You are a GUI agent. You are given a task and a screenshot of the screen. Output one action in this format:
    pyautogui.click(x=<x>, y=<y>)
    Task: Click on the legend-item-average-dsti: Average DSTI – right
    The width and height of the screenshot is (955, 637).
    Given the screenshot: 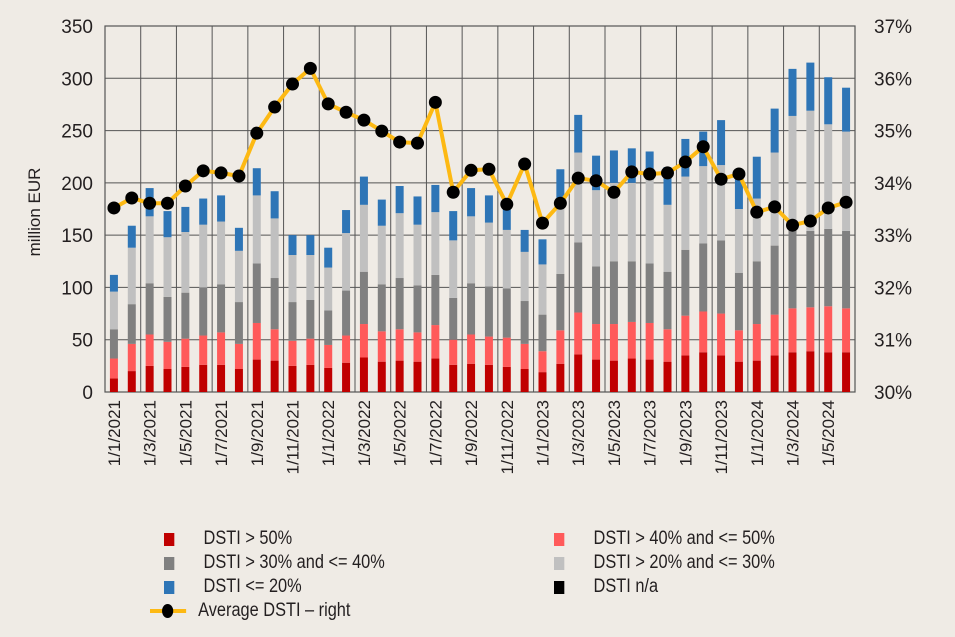 What is the action you would take?
    pyautogui.click(x=250, y=611)
    